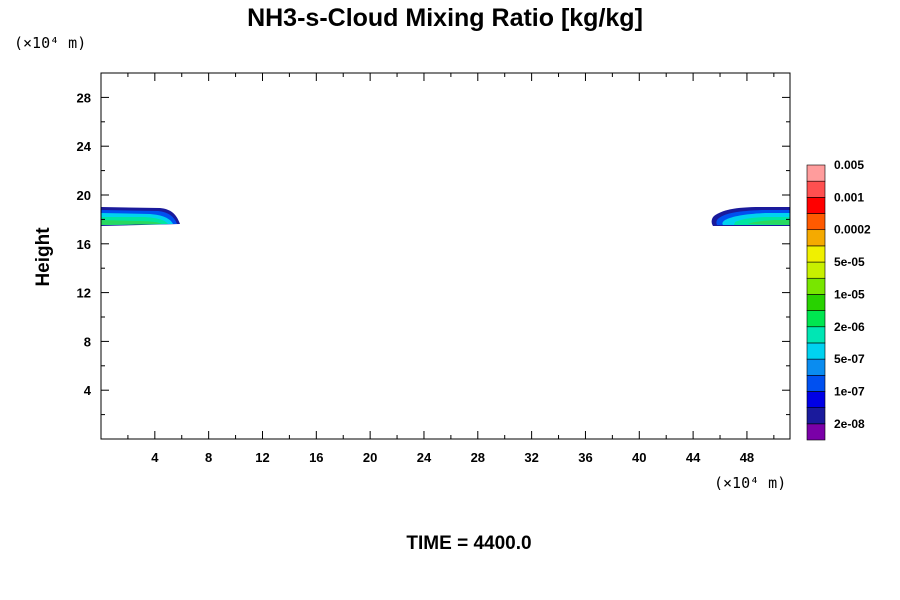 Image resolution: width=900 pixels, height=600 pixels. What do you see at coordinates (84, 146) in the screenshot?
I see `y-tick-label: 24` at bounding box center [84, 146].